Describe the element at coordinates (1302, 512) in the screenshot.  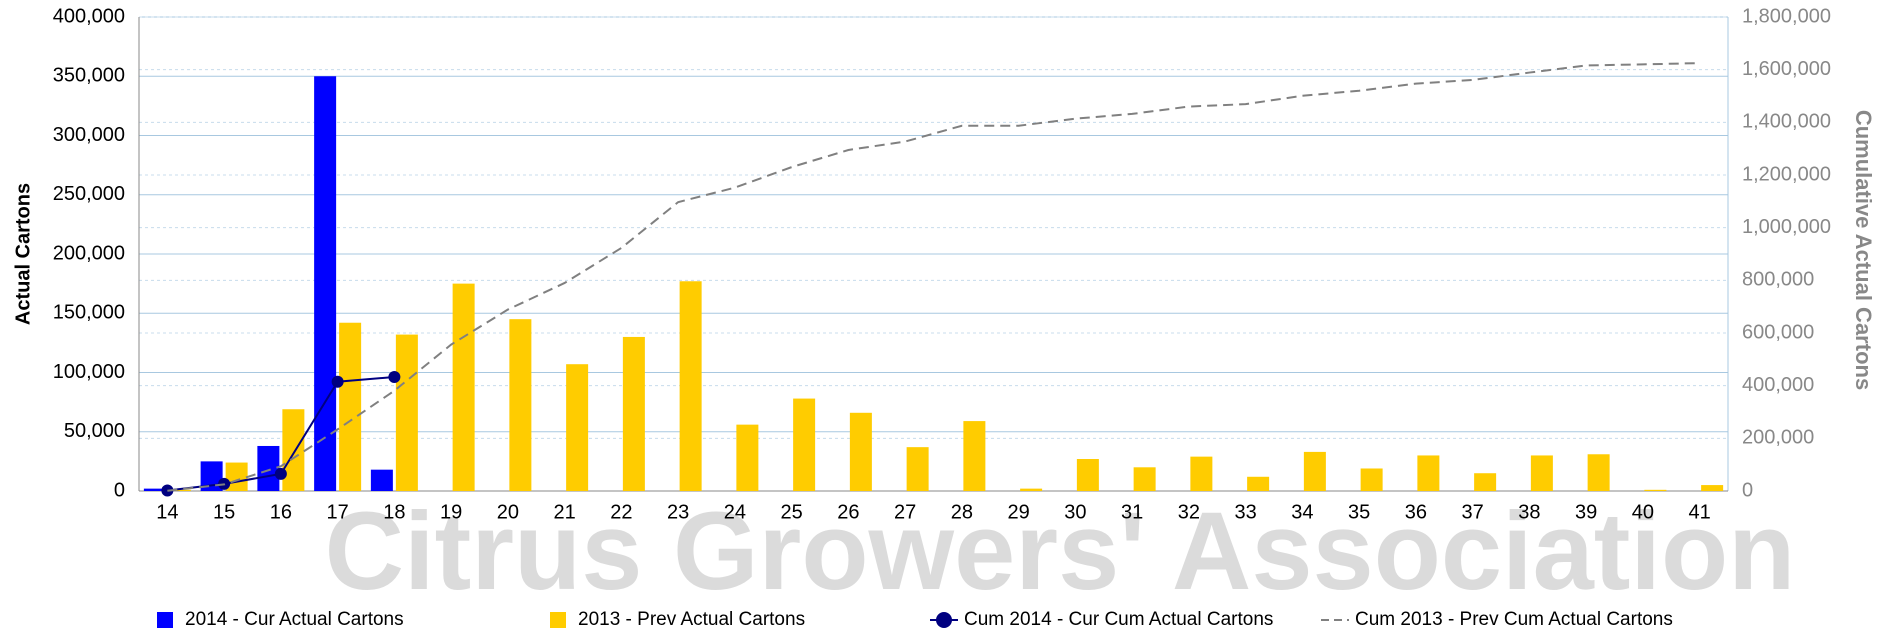
I see `x-tick-label: 34` at that location.